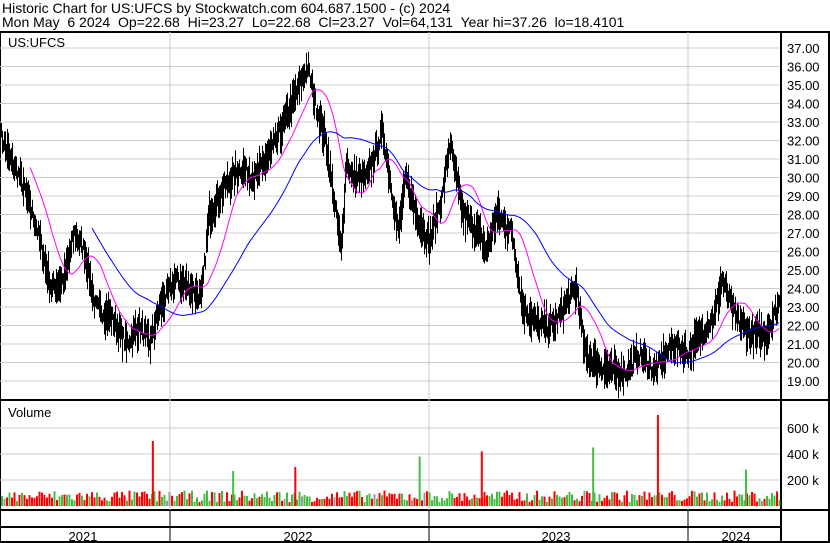  I want to click on price-tick-label: 32.00, so click(803, 141).